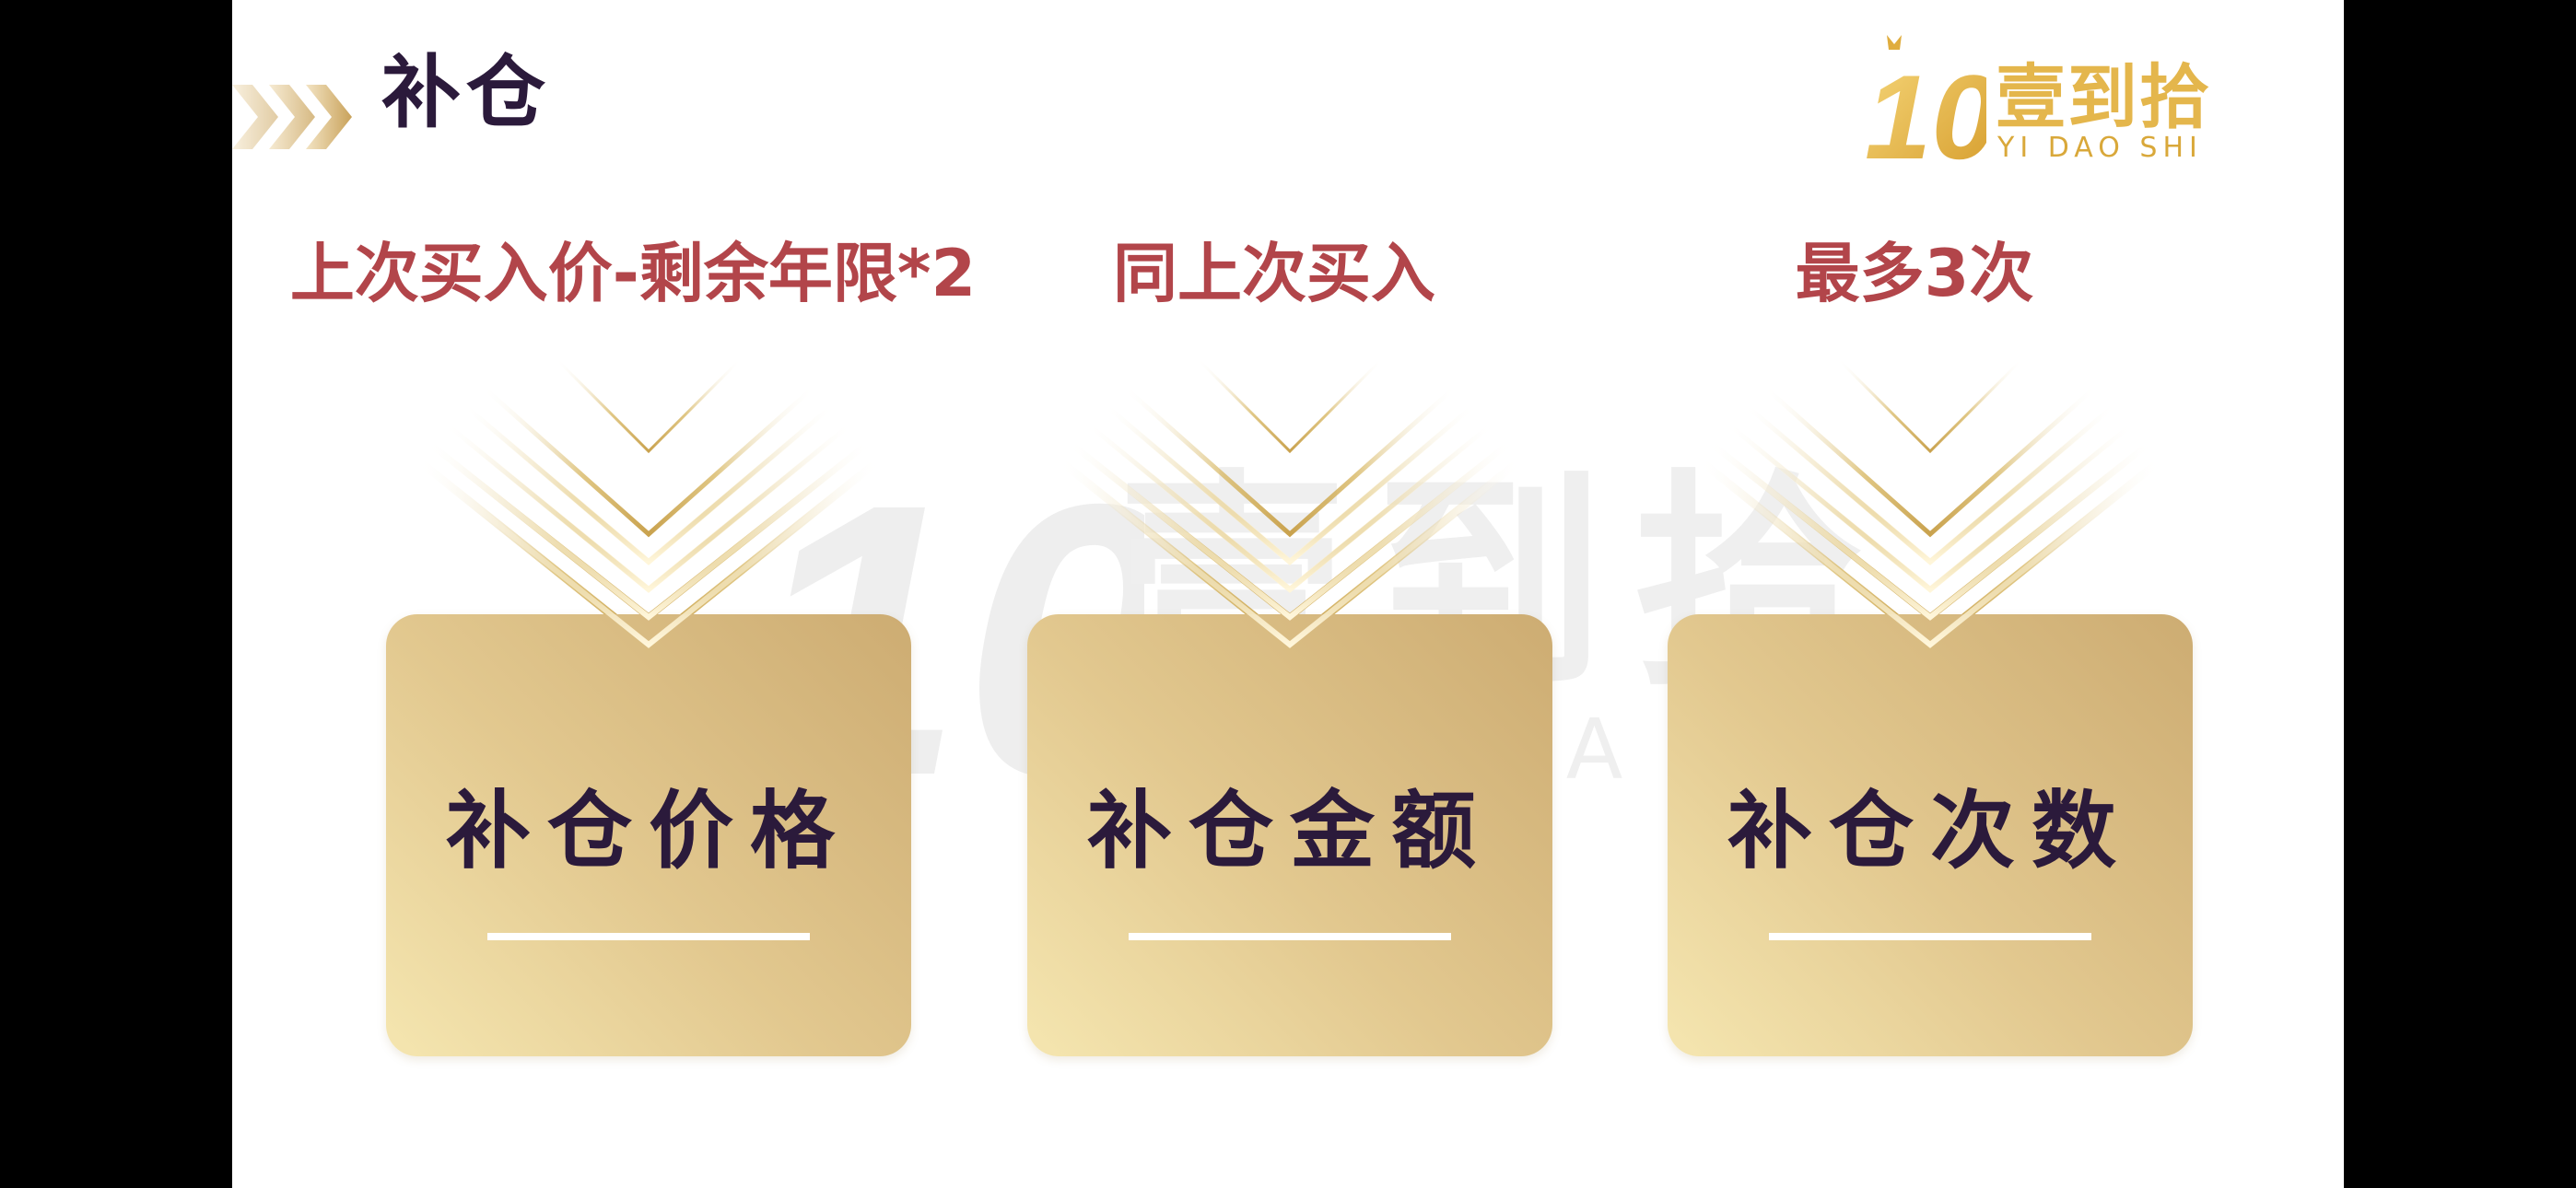 The height and width of the screenshot is (1188, 2576). Describe the element at coordinates (2100, 148) in the screenshot. I see `brand-romanized: YI DAO SHI` at that location.